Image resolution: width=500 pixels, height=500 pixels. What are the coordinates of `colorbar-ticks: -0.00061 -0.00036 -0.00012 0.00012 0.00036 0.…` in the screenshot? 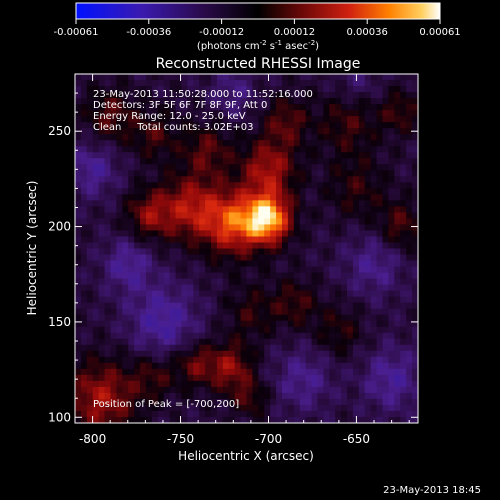 It's located at (257, 28).